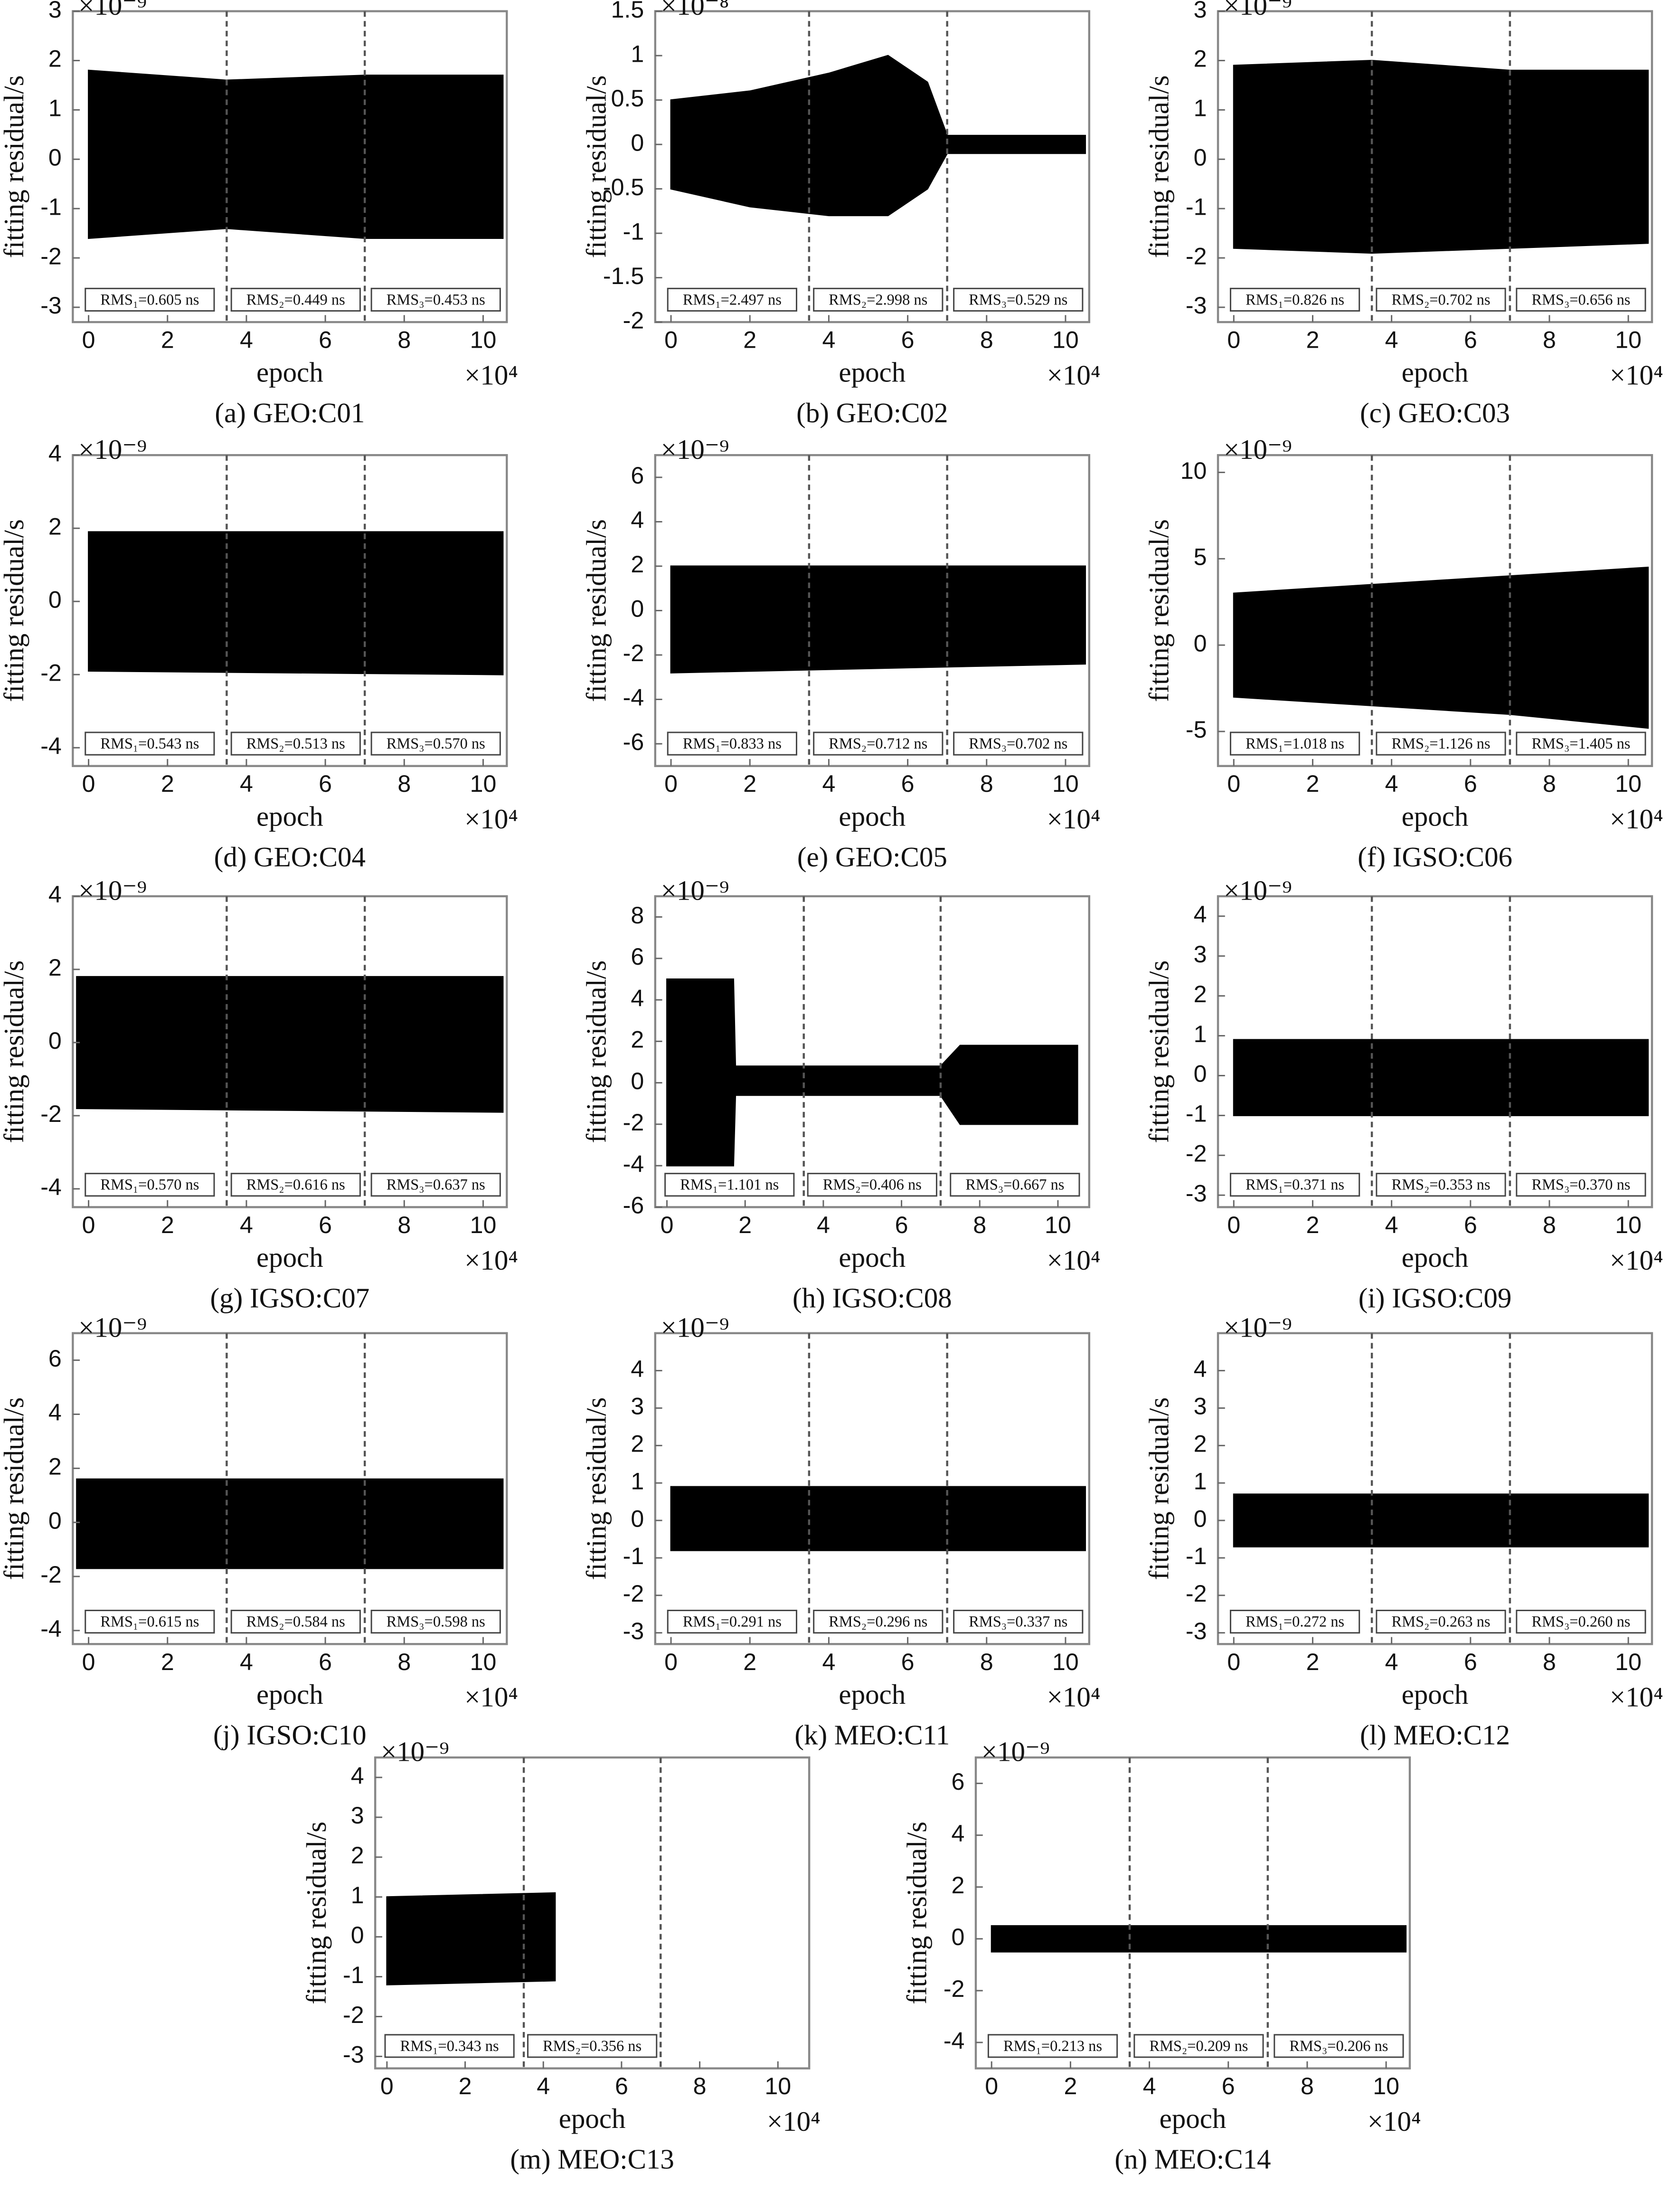 This screenshot has width=1680, height=2193. Describe the element at coordinates (732, 299) in the screenshot. I see `rms-label: RMS₁=2.497 ns` at that location.